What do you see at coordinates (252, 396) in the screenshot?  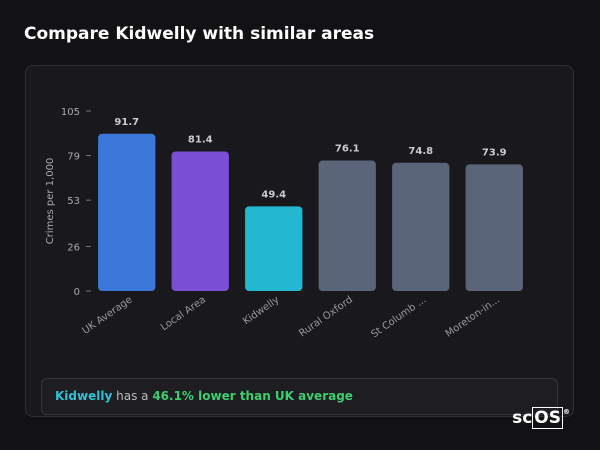 I see `summary-comparison: 46.1% lower than UK average` at bounding box center [252, 396].